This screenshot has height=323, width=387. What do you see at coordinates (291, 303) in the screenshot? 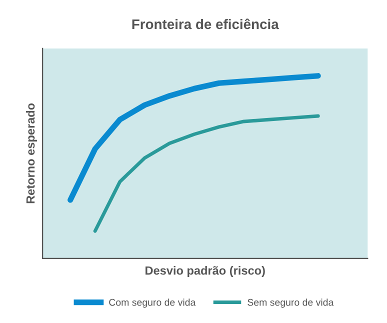
I see `legend-label: Sem seguro de vida` at bounding box center [291, 303].